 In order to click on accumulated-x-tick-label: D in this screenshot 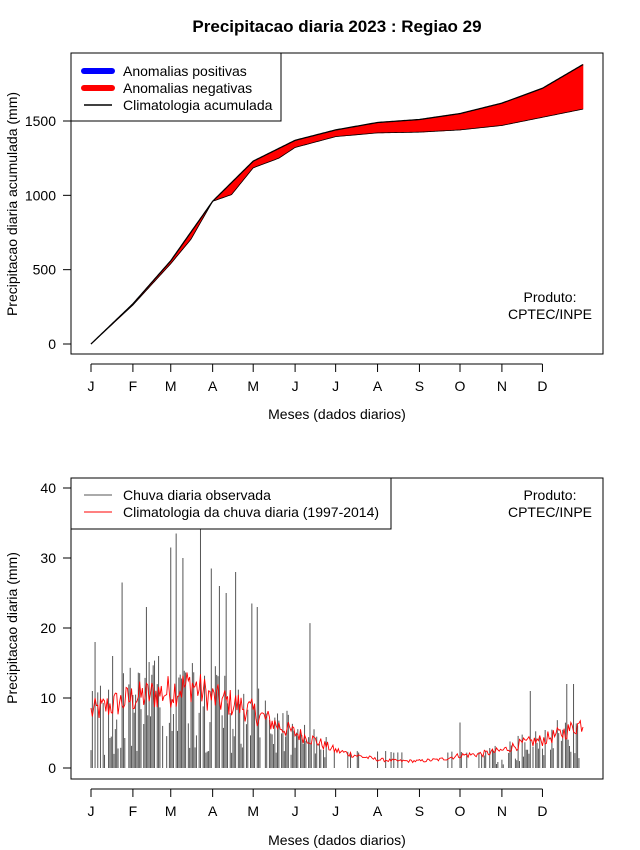, I will do `click(542, 386)`.